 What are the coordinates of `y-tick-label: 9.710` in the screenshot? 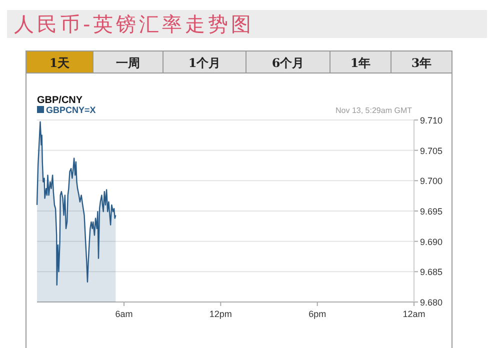 It's located at (431, 121).